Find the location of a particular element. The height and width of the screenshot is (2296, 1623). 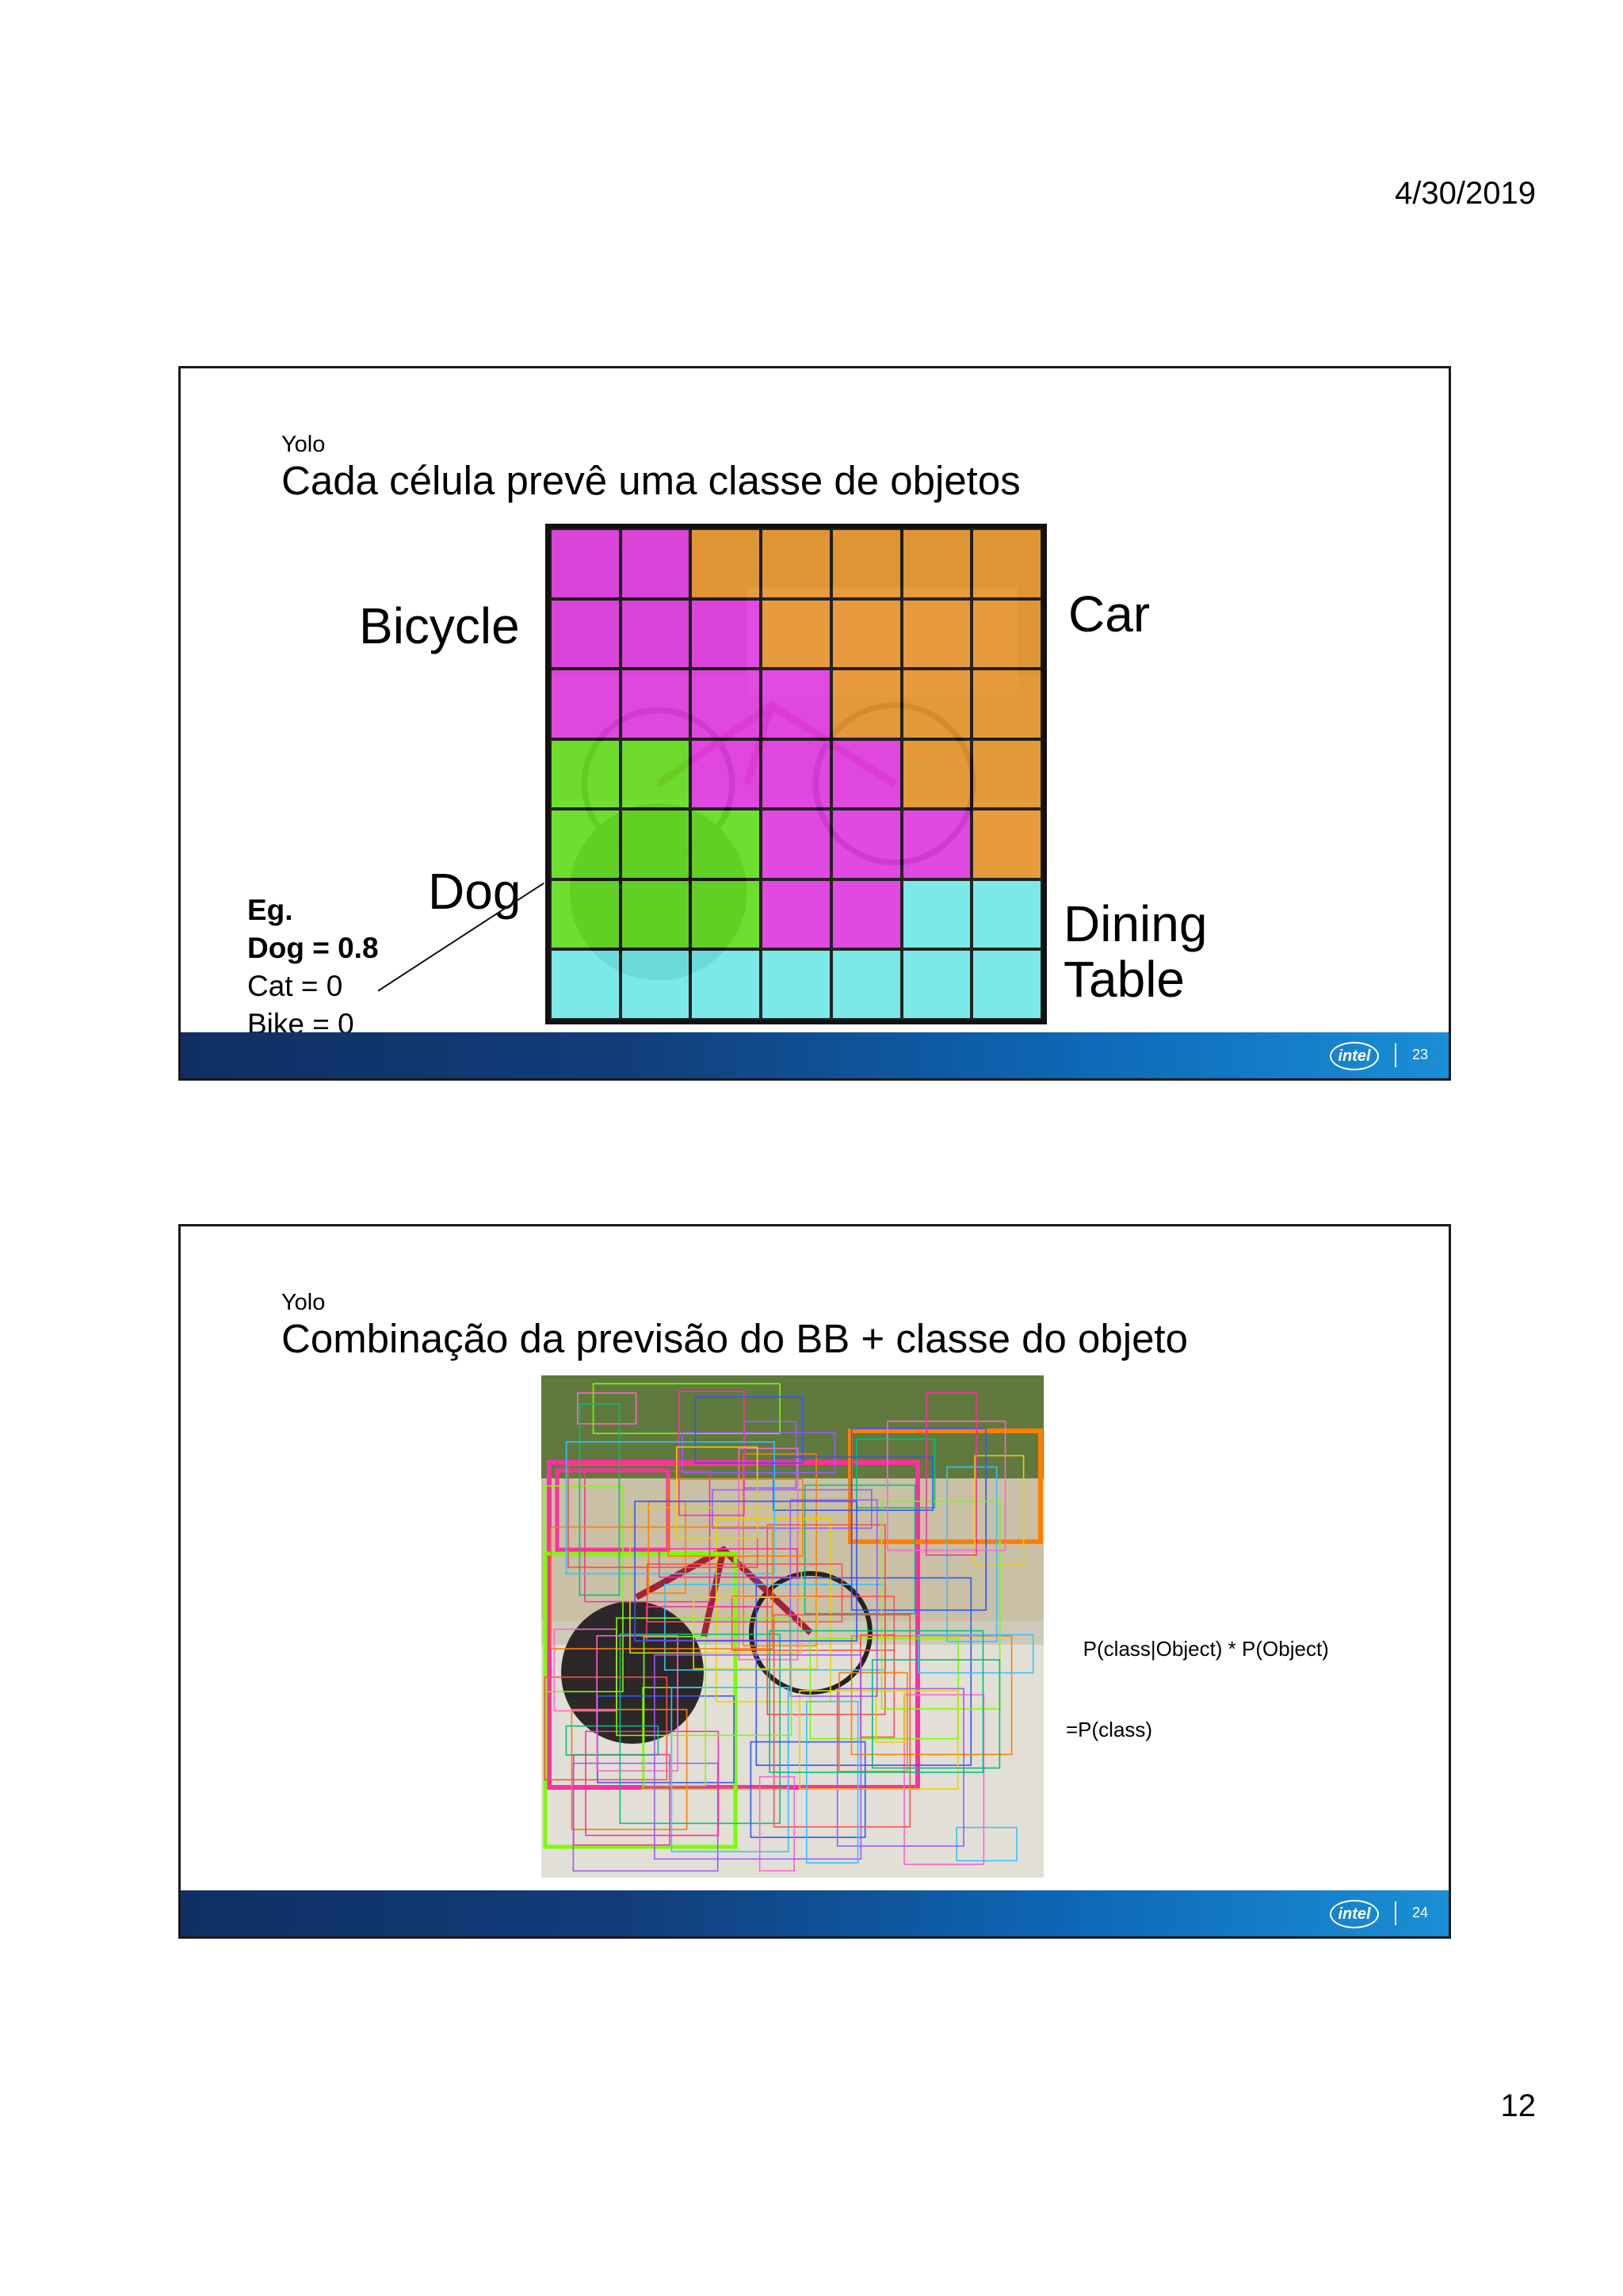

class-label-dining-line2: Table is located at coordinates (1124, 980).